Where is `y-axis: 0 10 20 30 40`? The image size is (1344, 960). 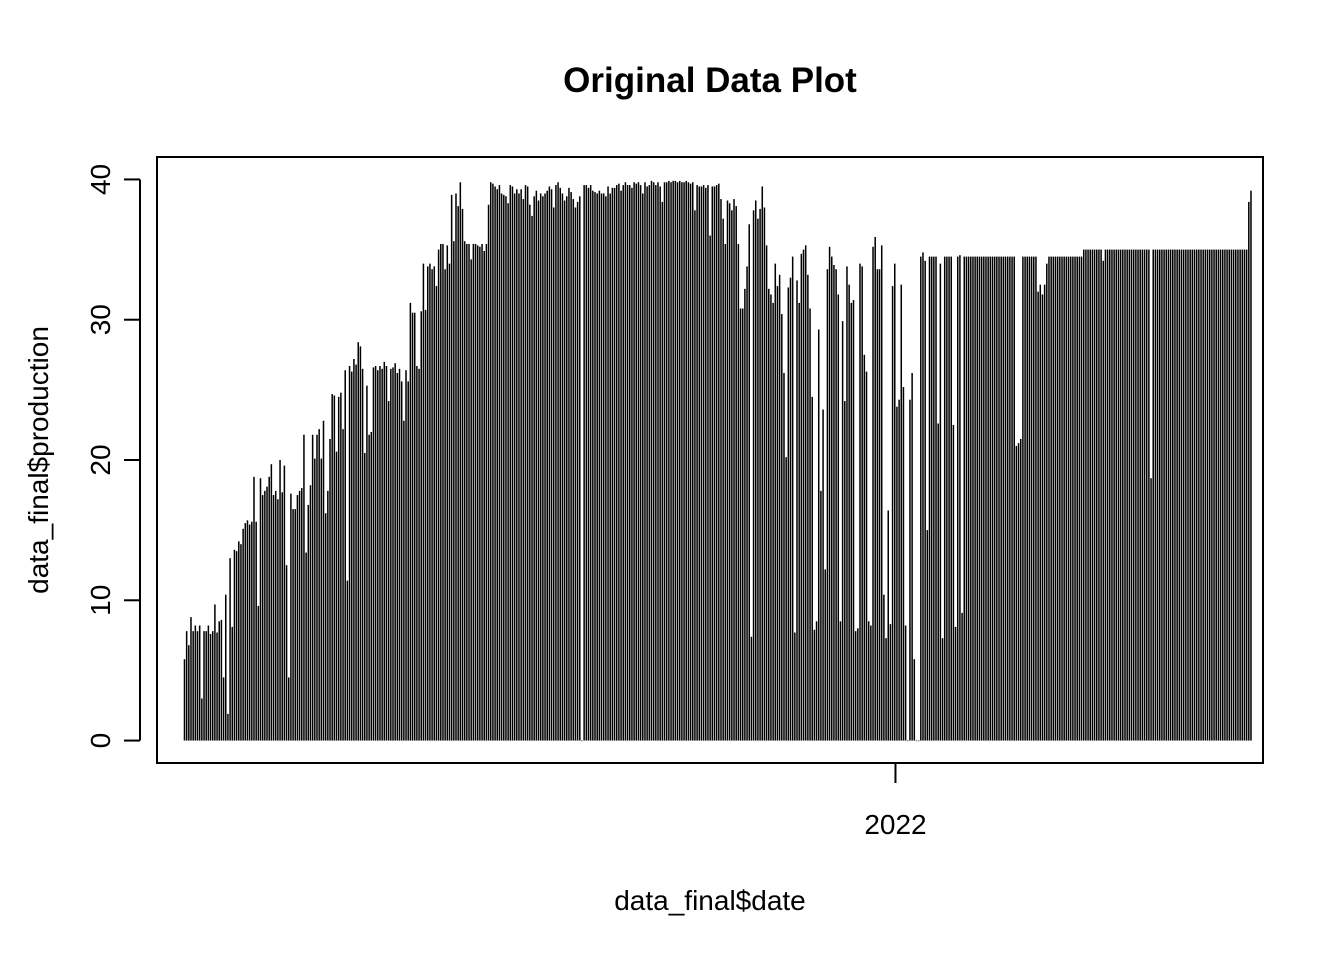
y-axis: 0 10 20 30 40 is located at coordinates (113, 456).